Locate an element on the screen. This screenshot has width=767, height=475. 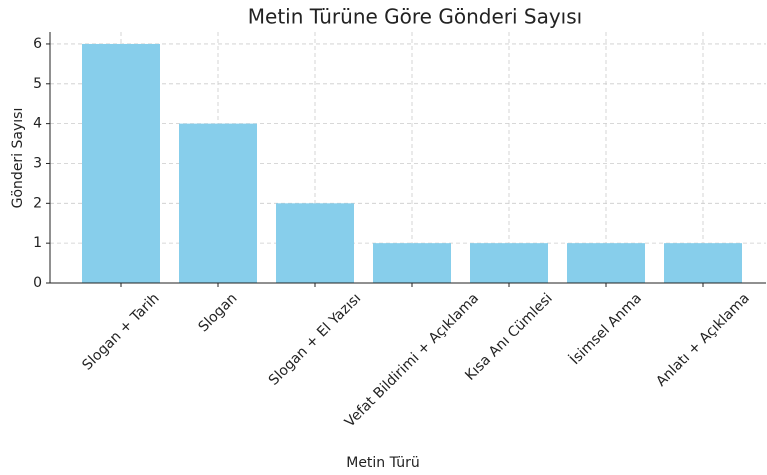
x-tick-label: İsimsel Anma is located at coordinates (605, 328).